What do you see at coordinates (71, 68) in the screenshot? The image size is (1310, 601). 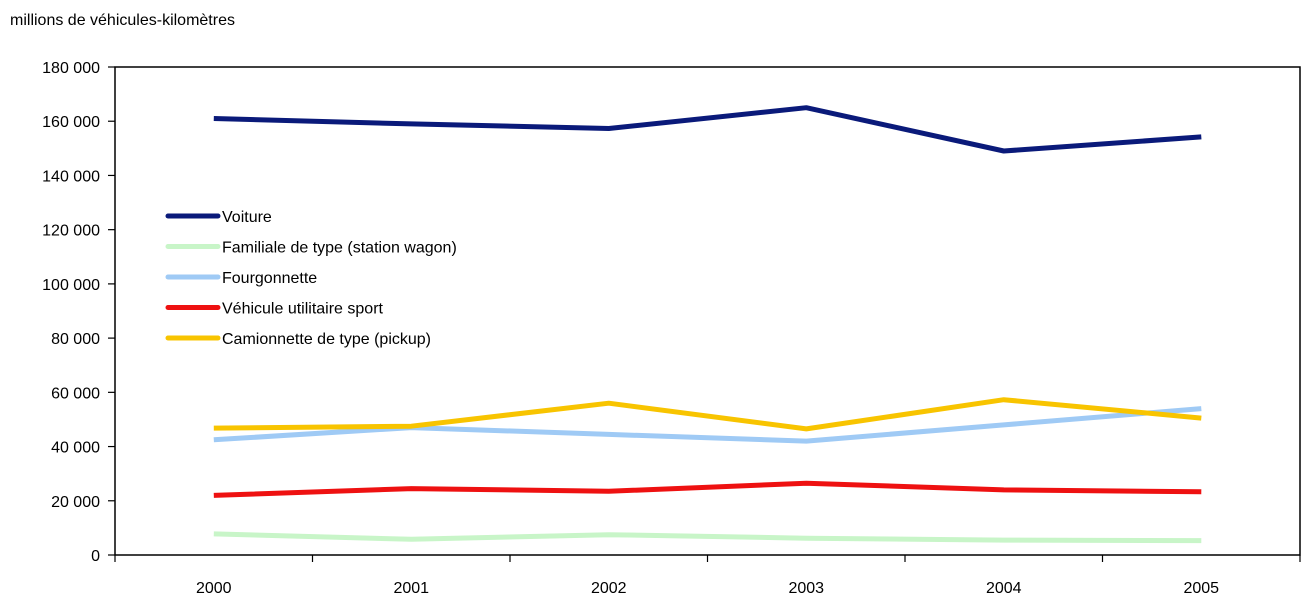 I see `y-tick-label: 180 000` at bounding box center [71, 68].